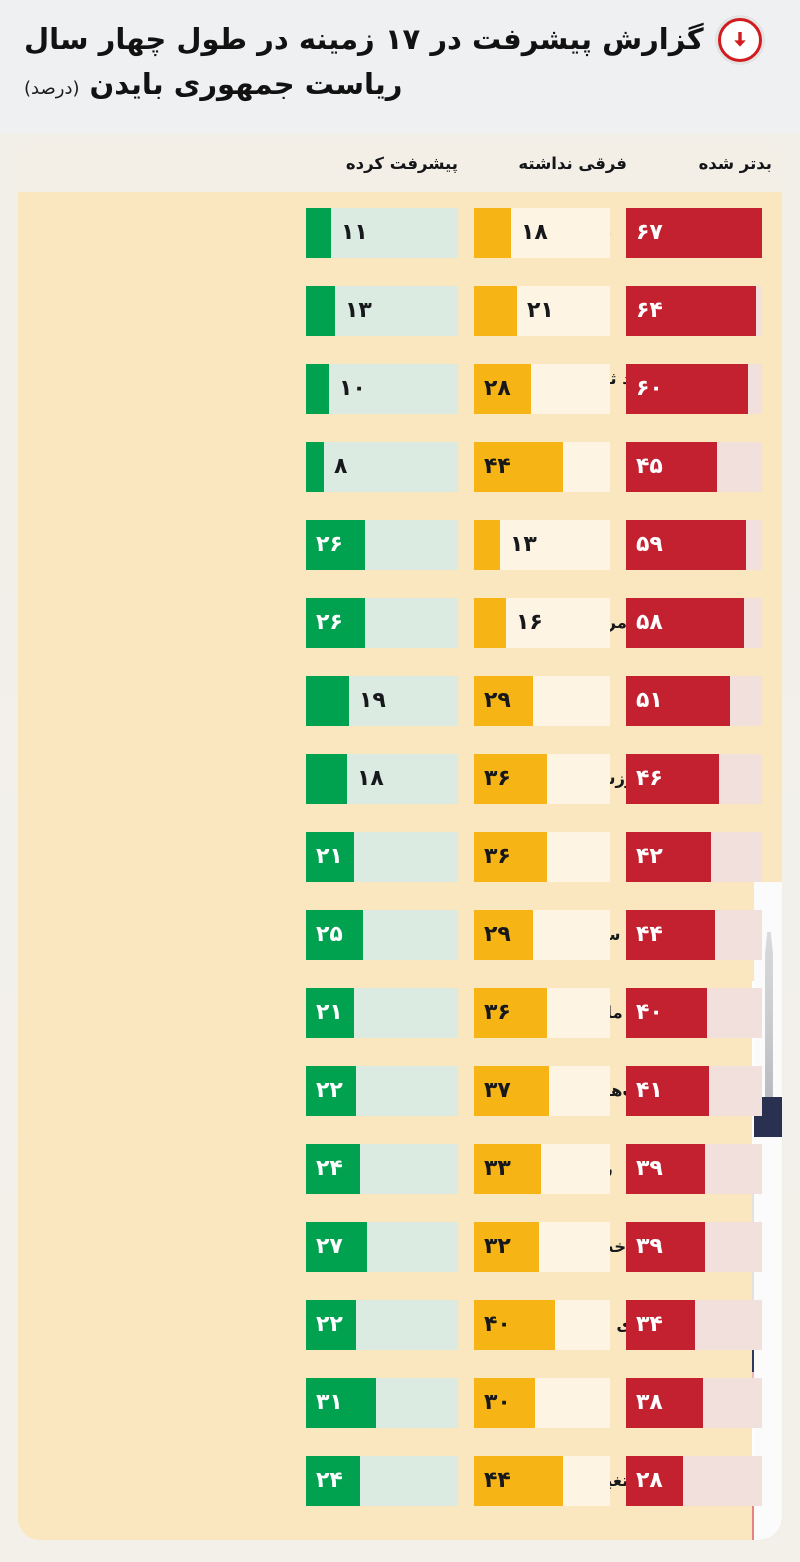 This screenshot has height=1562, width=800. What do you see at coordinates (400, 1403) in the screenshot?
I see `table-row: انرژی۳۱۳۰۳۸` at bounding box center [400, 1403].